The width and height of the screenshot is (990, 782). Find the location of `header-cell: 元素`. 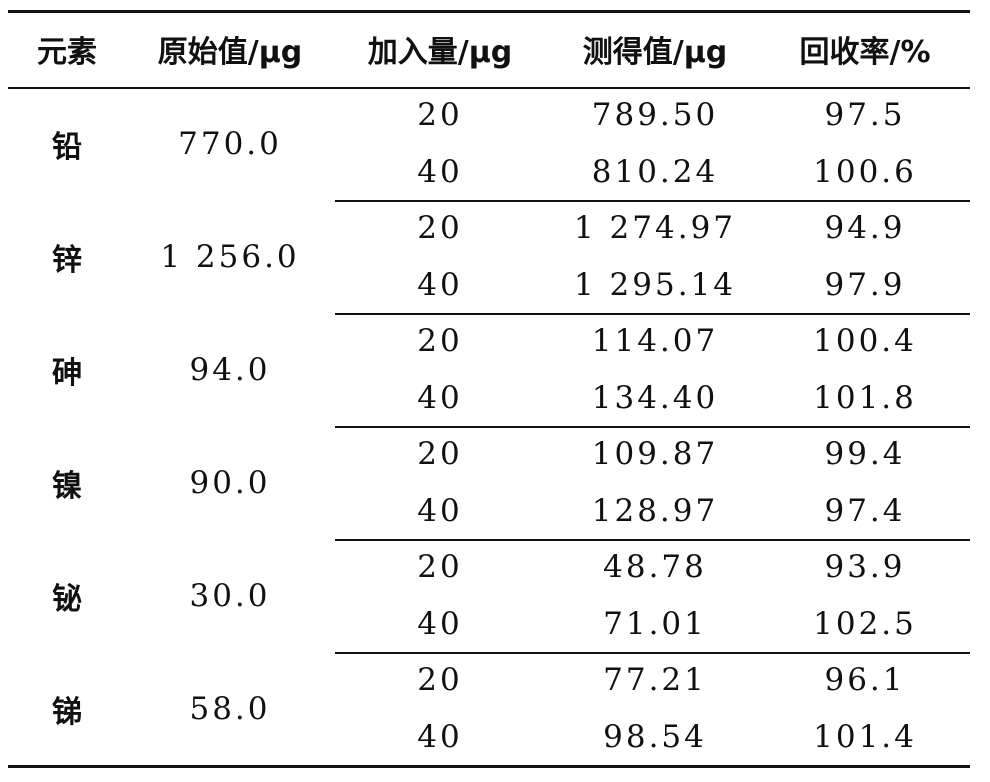

header-cell: 元素 is located at coordinates (67, 52).